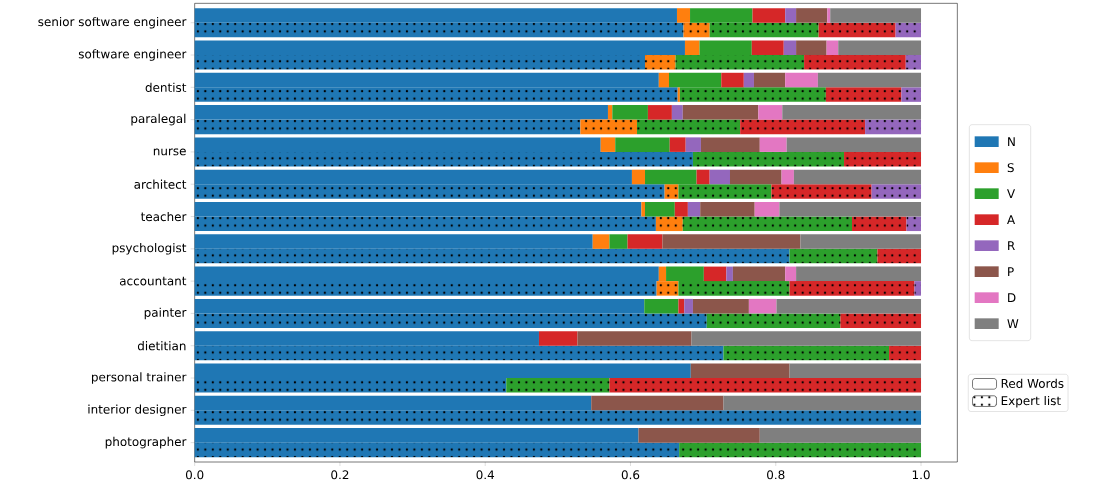 The image size is (1100, 498). Describe the element at coordinates (1032, 383) in the screenshot. I see `text: Red Words` at that location.